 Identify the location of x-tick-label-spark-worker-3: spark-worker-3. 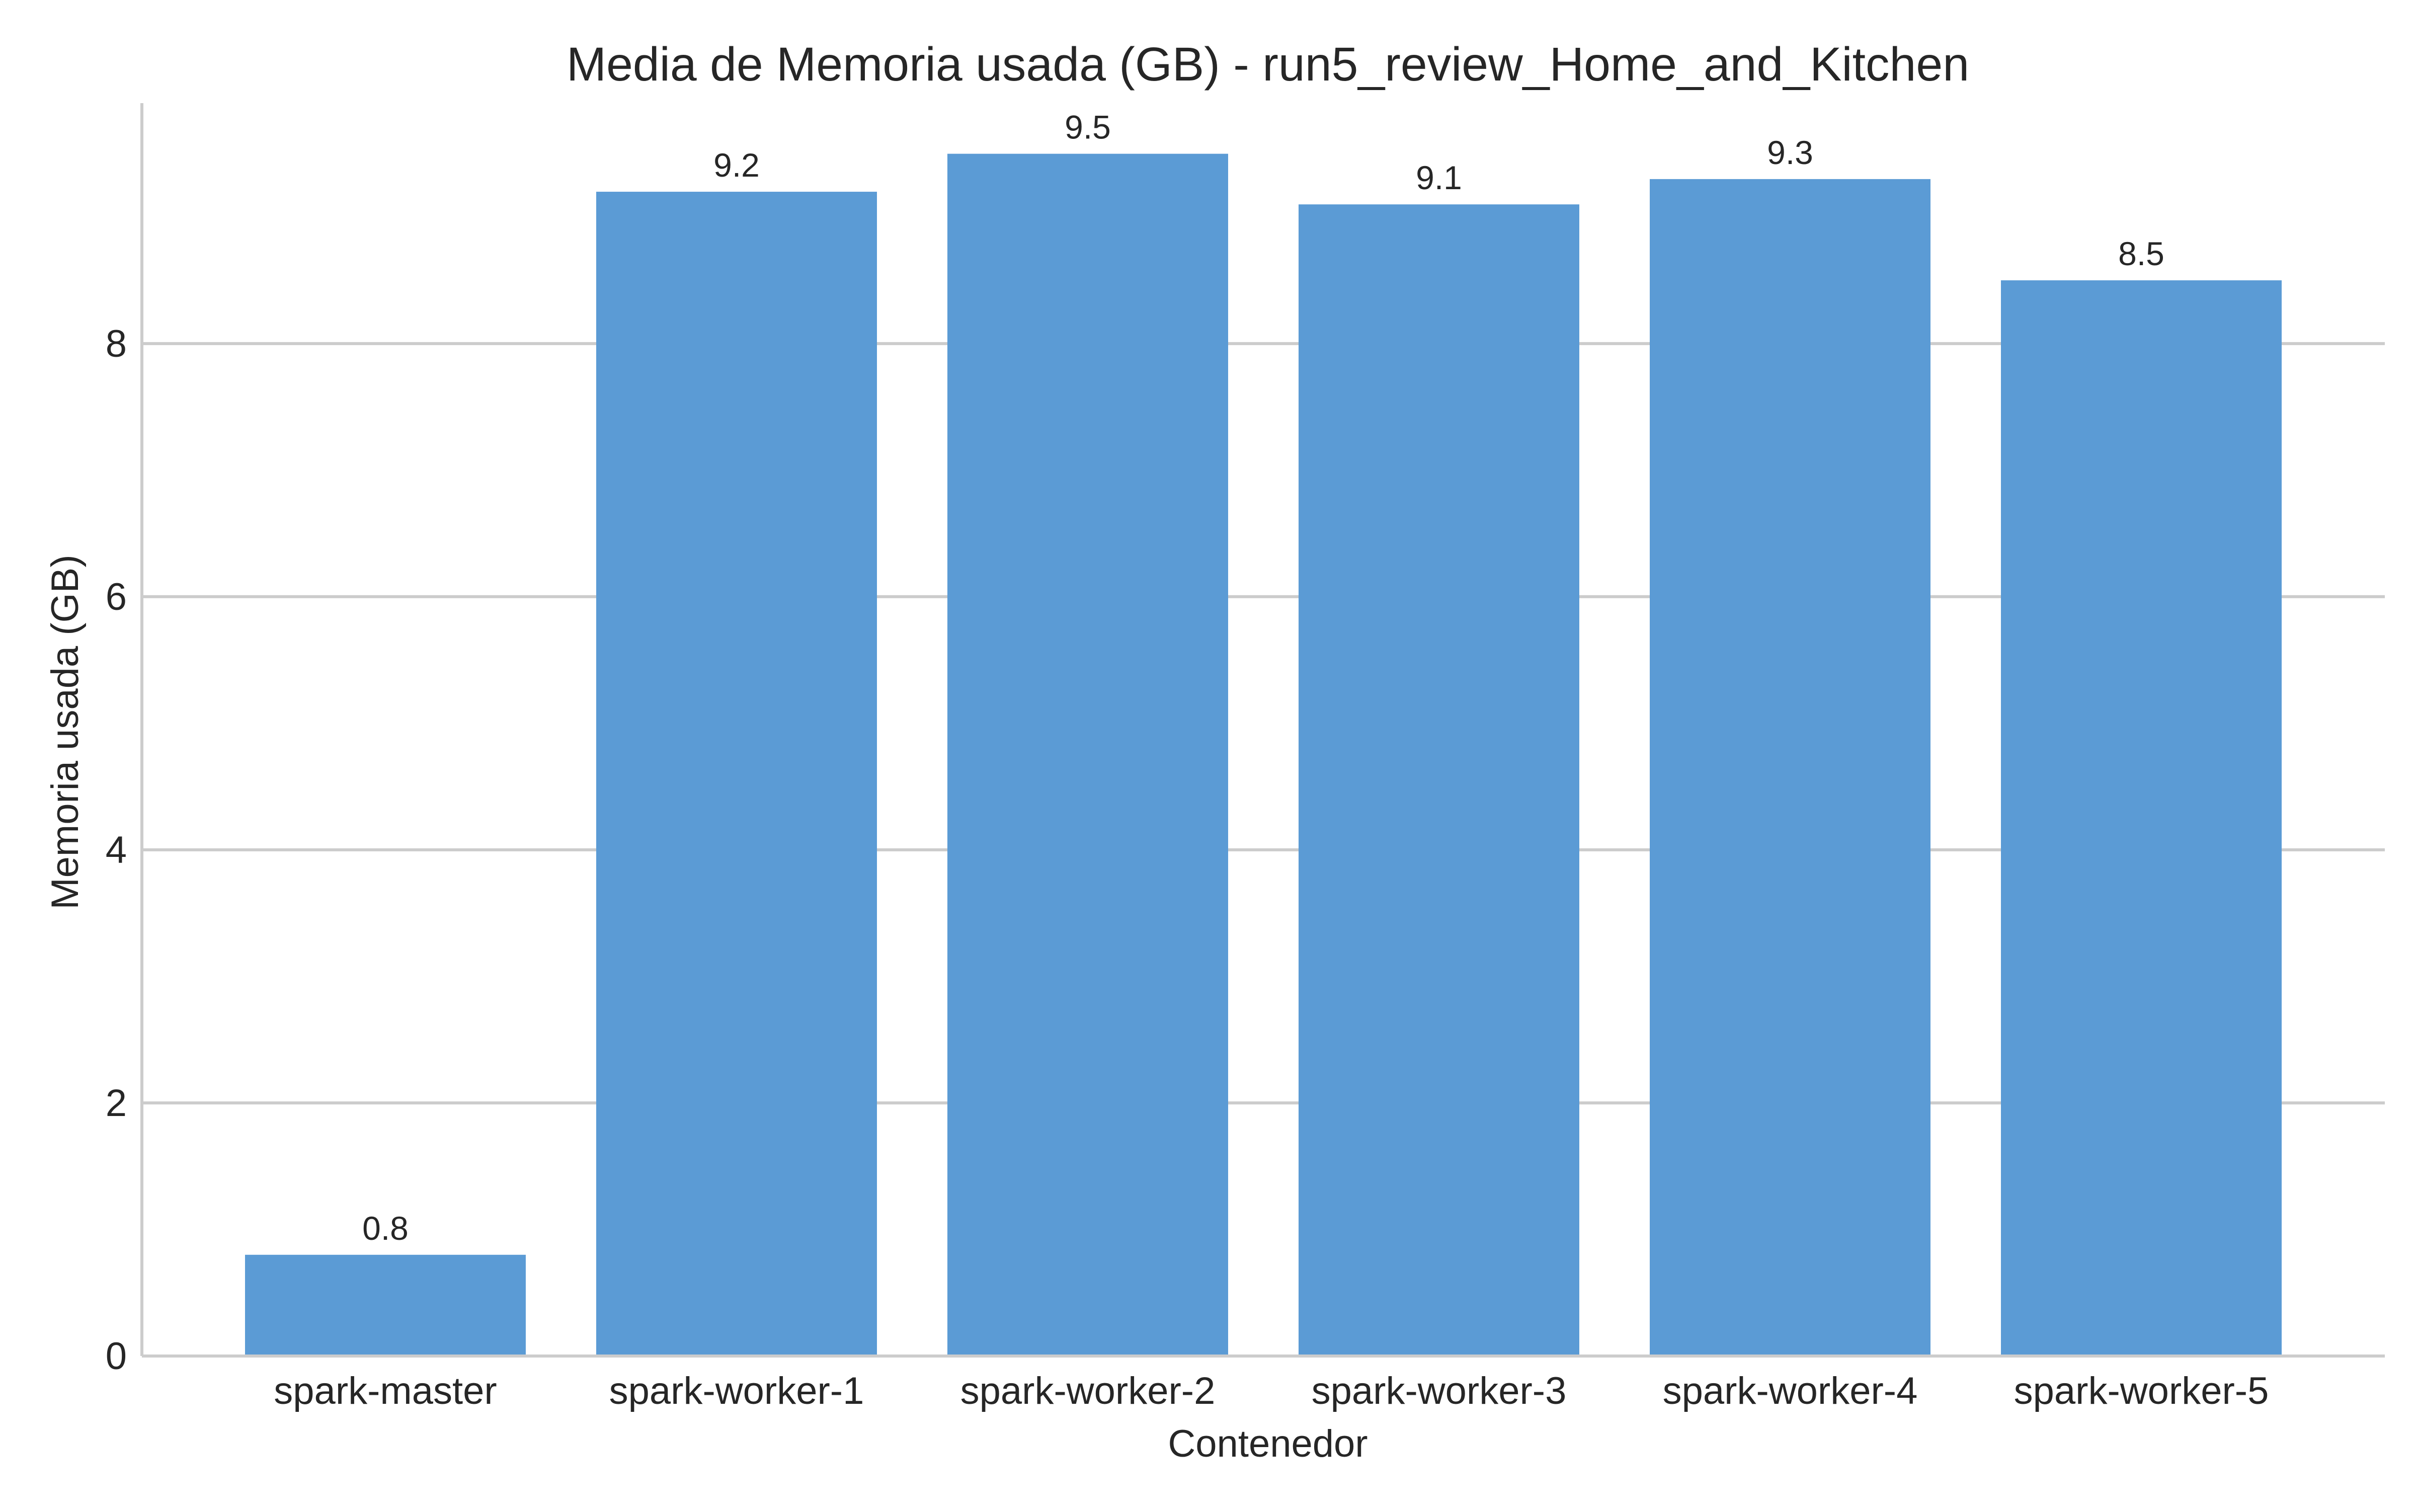
(1439, 1391).